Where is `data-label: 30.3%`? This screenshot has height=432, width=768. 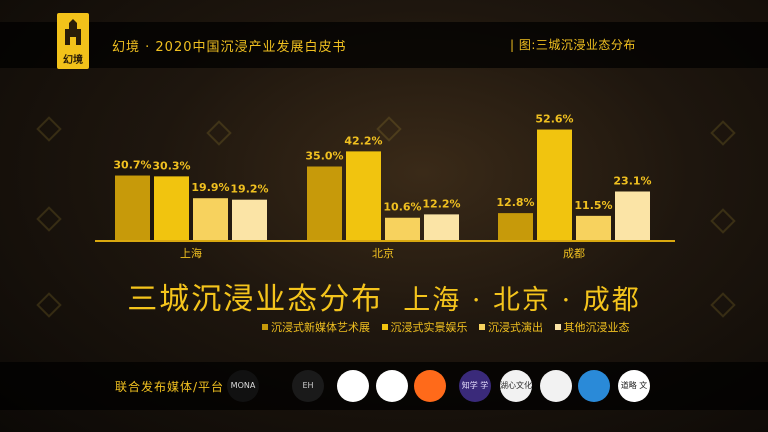
data-label: 30.3% is located at coordinates (171, 165).